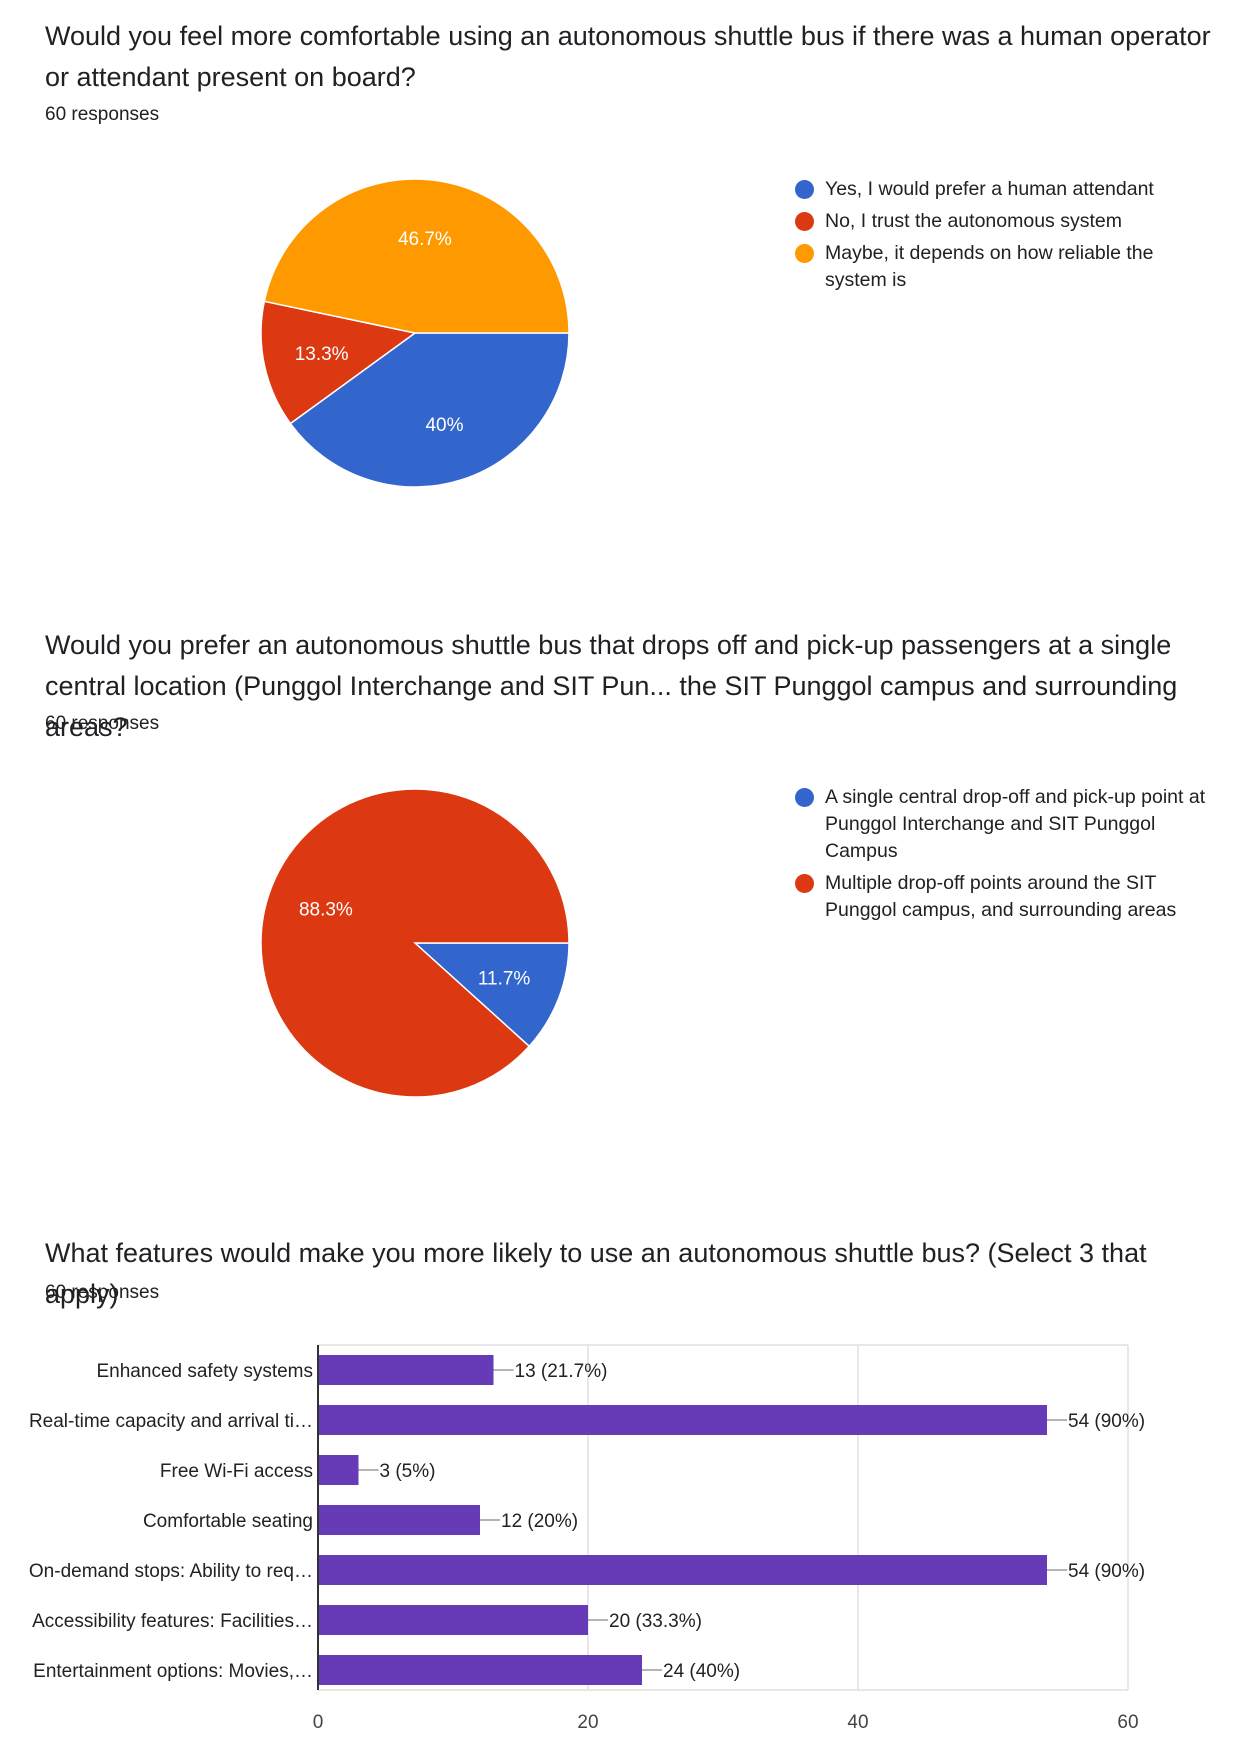 Image resolution: width=1240 pixels, height=1740 pixels. I want to click on pie-1-slice-1-label: 13.3%, so click(322, 354).